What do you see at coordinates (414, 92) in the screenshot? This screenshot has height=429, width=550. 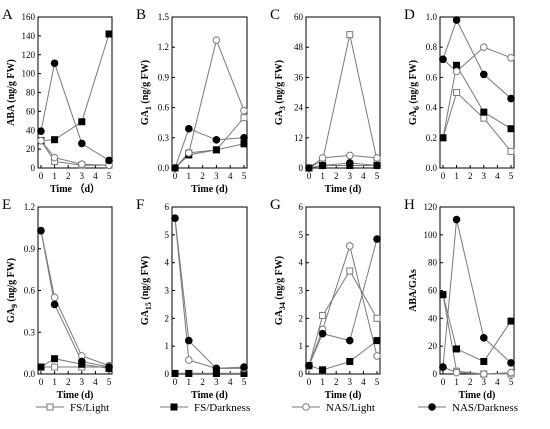 I see `y-axis-label: GA6 (ng/g FW)` at bounding box center [414, 92].